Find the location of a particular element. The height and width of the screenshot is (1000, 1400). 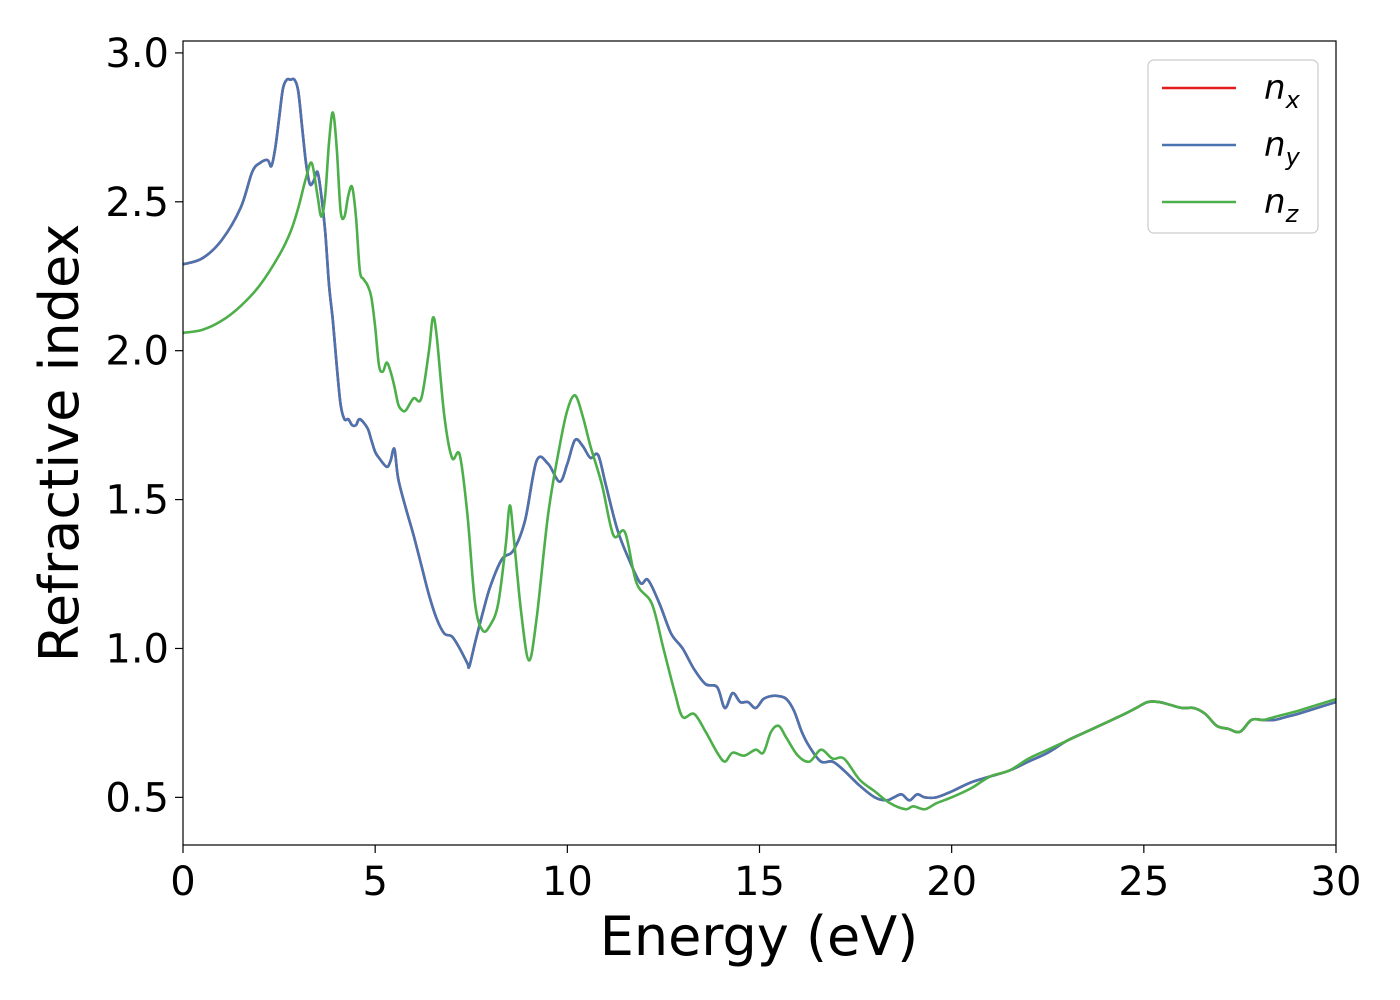

x-tick-label: 30 is located at coordinates (1336, 882).